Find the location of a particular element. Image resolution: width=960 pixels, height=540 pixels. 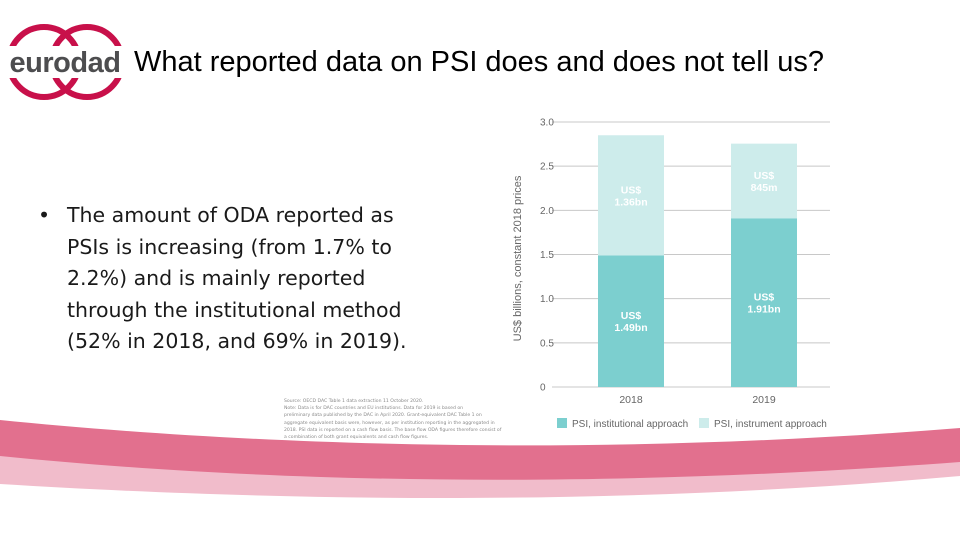

y-axis-label: US$ billions, constant 2018 prices is located at coordinates (518, 258).